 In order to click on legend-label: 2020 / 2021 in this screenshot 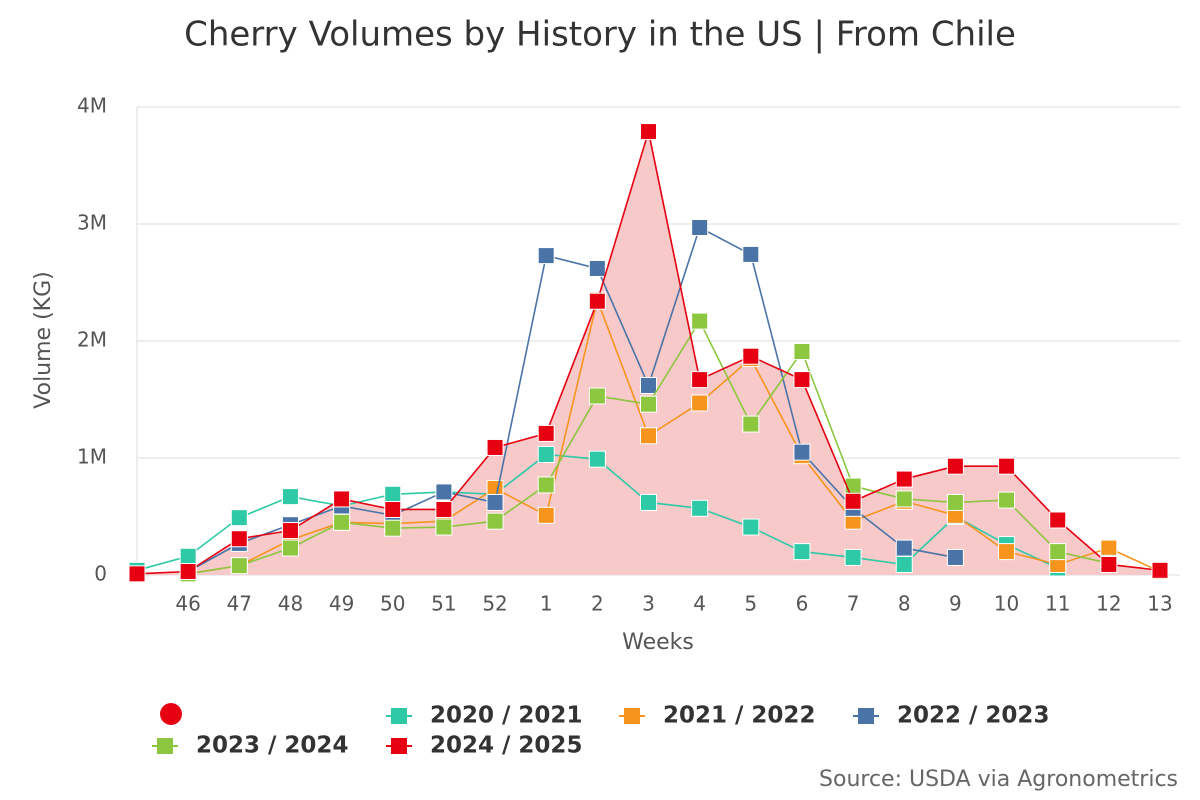, I will do `click(506, 716)`.